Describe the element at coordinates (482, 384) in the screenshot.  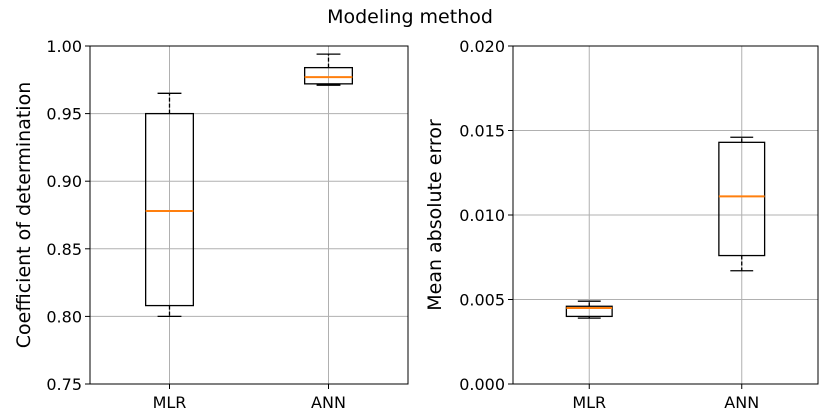
I see `y-tick-label: 0.000` at that location.